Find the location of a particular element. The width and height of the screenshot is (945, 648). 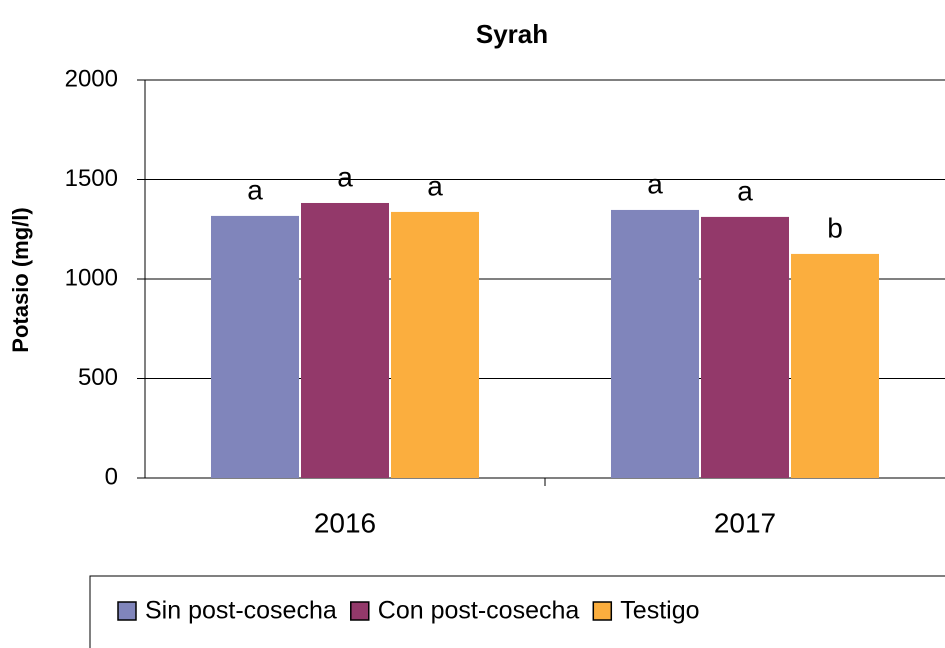

y-axis-label: Potasio (mg/l) is located at coordinates (20, 279).